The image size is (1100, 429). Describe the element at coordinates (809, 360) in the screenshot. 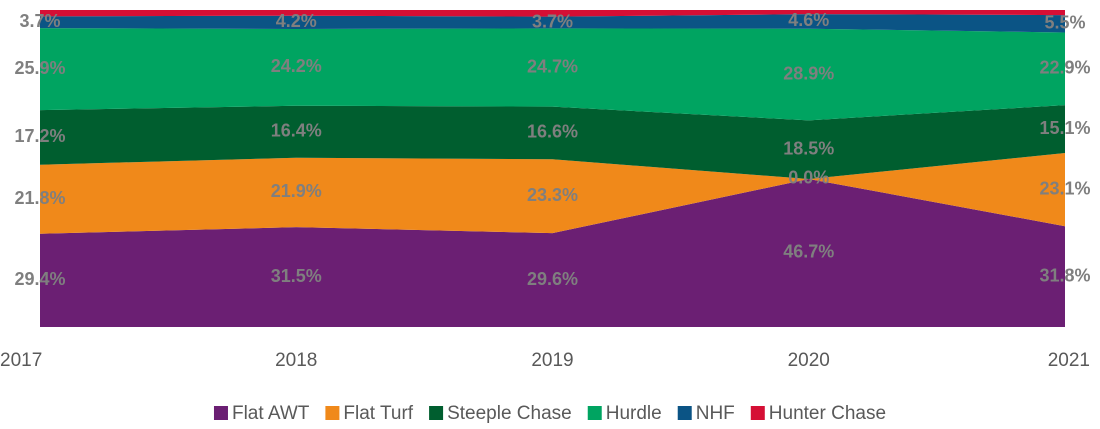

I see `x-tick-label: 2020` at that location.